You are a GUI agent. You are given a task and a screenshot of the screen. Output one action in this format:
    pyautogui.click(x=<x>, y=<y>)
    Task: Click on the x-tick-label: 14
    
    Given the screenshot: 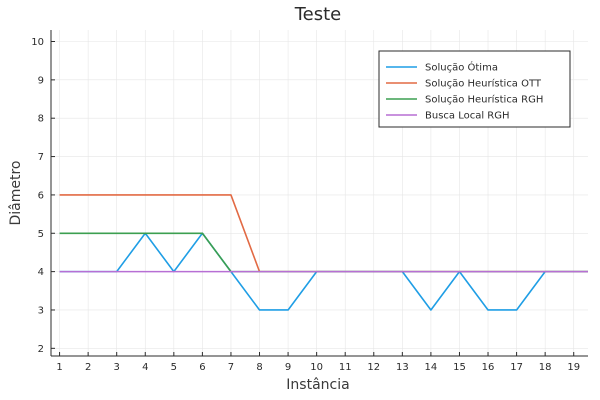 What is the action you would take?
    pyautogui.click(x=431, y=367)
    